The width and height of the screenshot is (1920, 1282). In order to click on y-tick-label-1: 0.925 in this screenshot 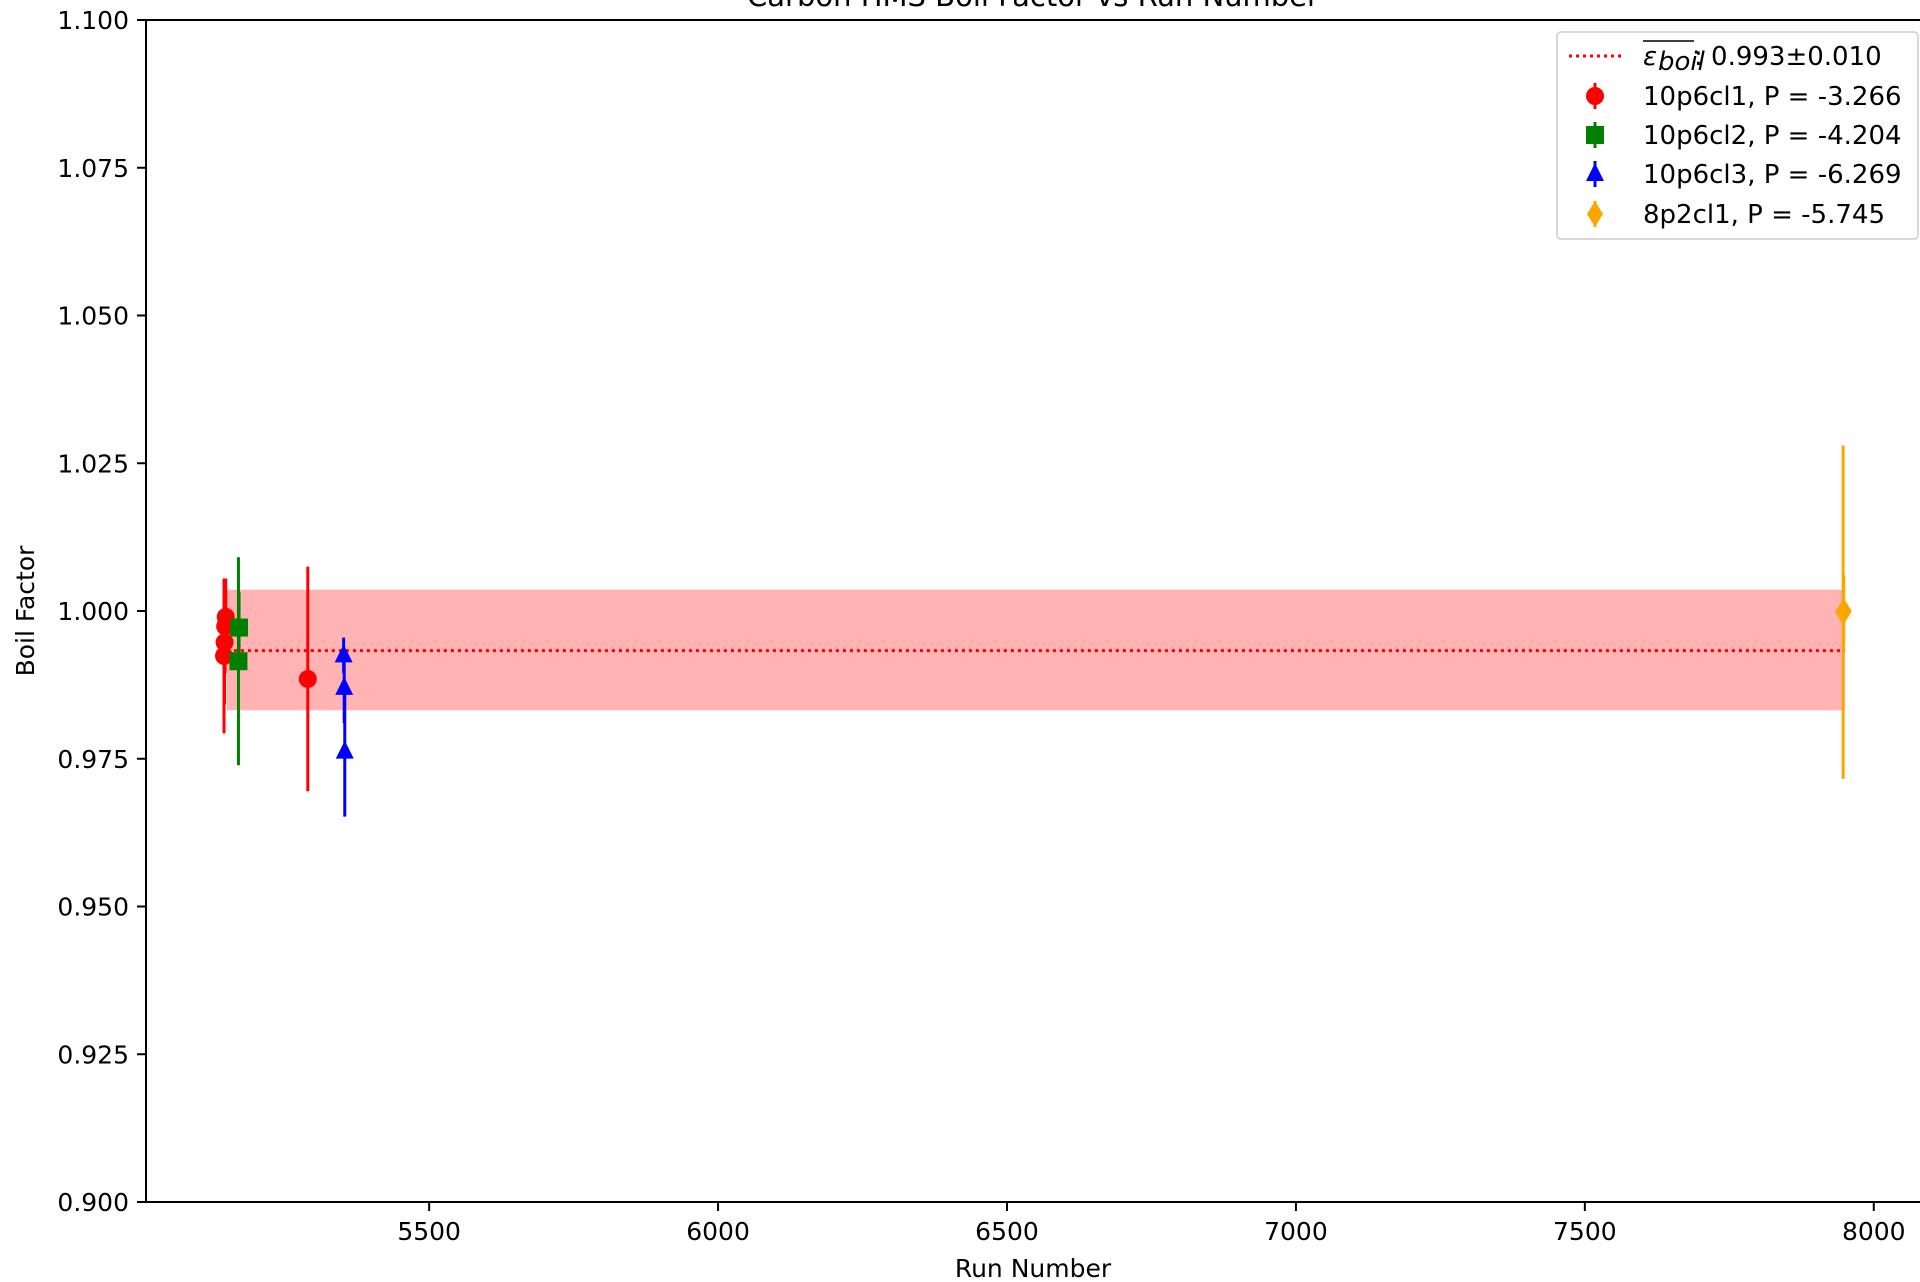, I will do `click(93, 1054)`.